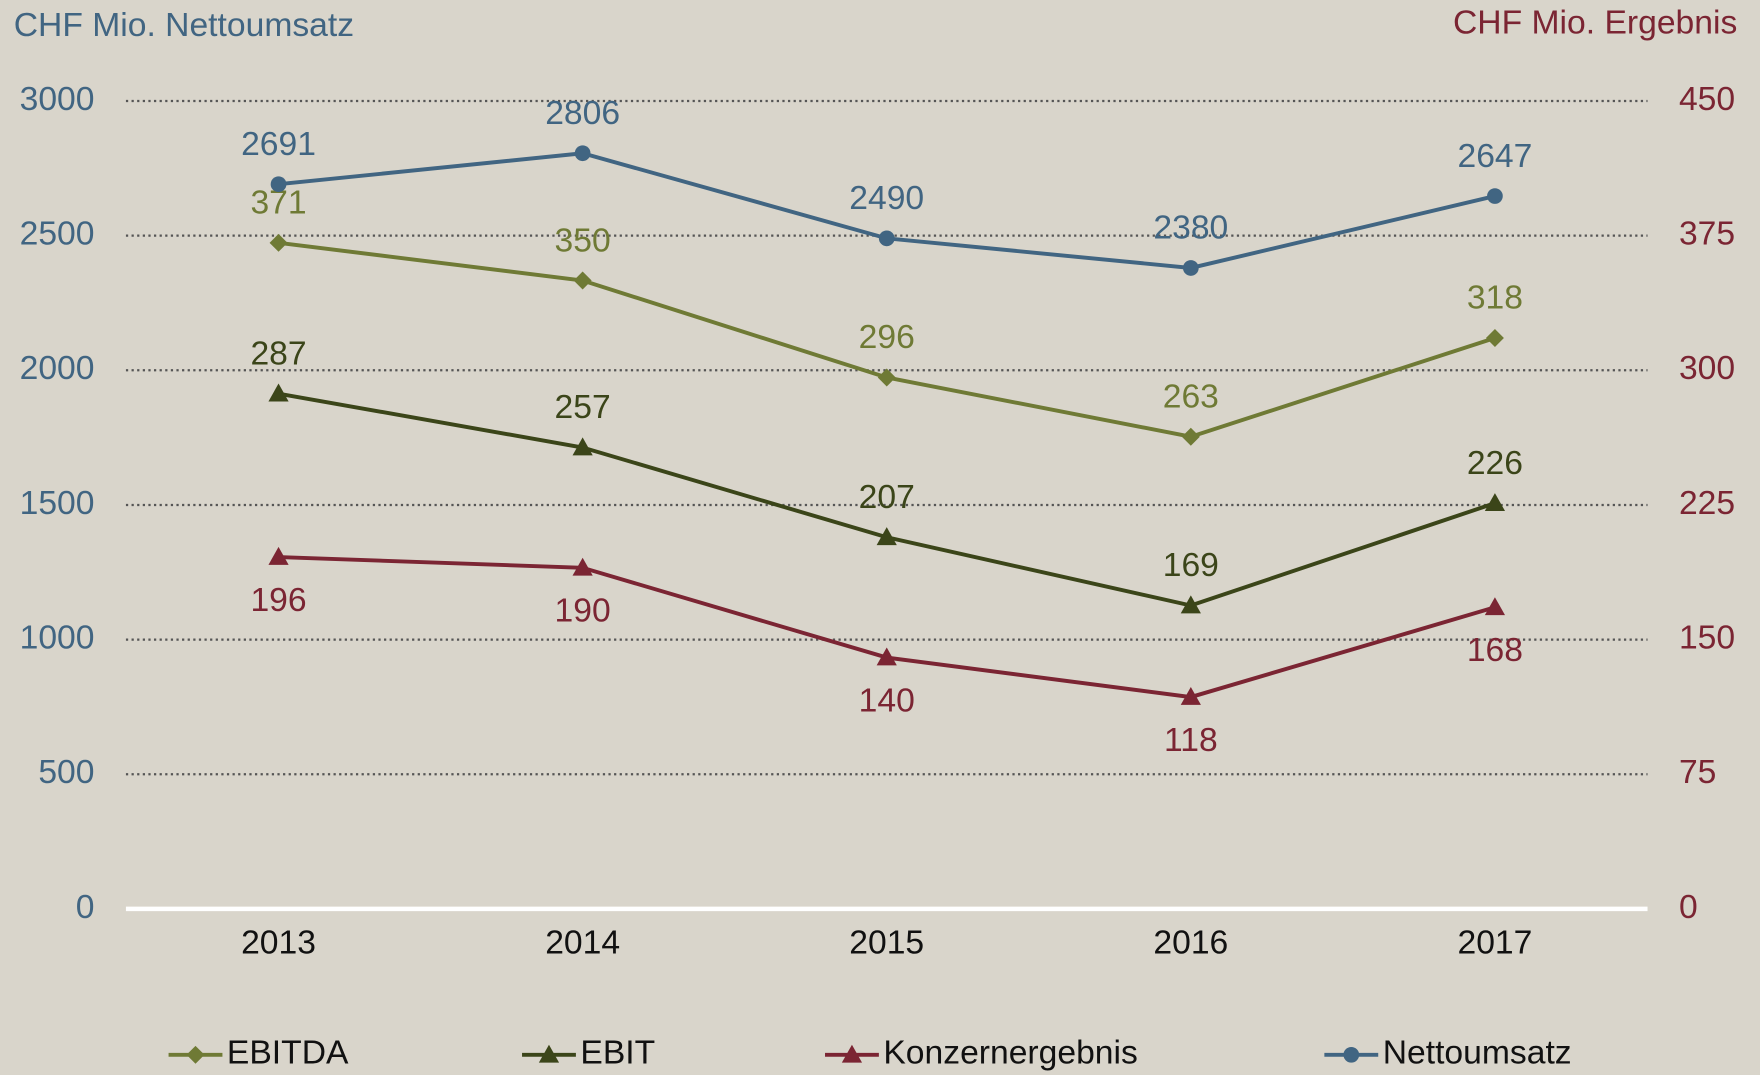 This screenshot has height=1075, width=1760. I want to click on data-label: 196, so click(278, 600).